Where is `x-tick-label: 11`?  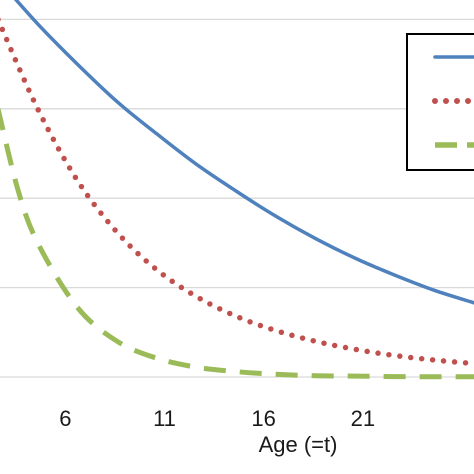
x-tick-label: 11 is located at coordinates (164, 418).